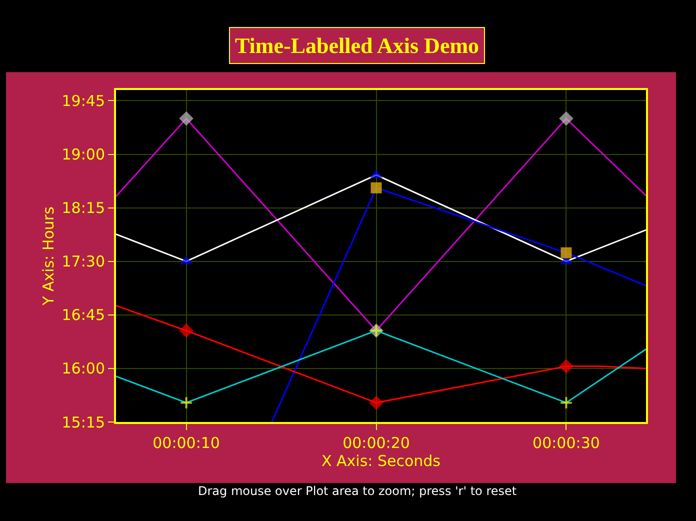 The width and height of the screenshot is (696, 521). What do you see at coordinates (83, 261) in the screenshot?
I see `y-tick-label: 17:30` at bounding box center [83, 261].